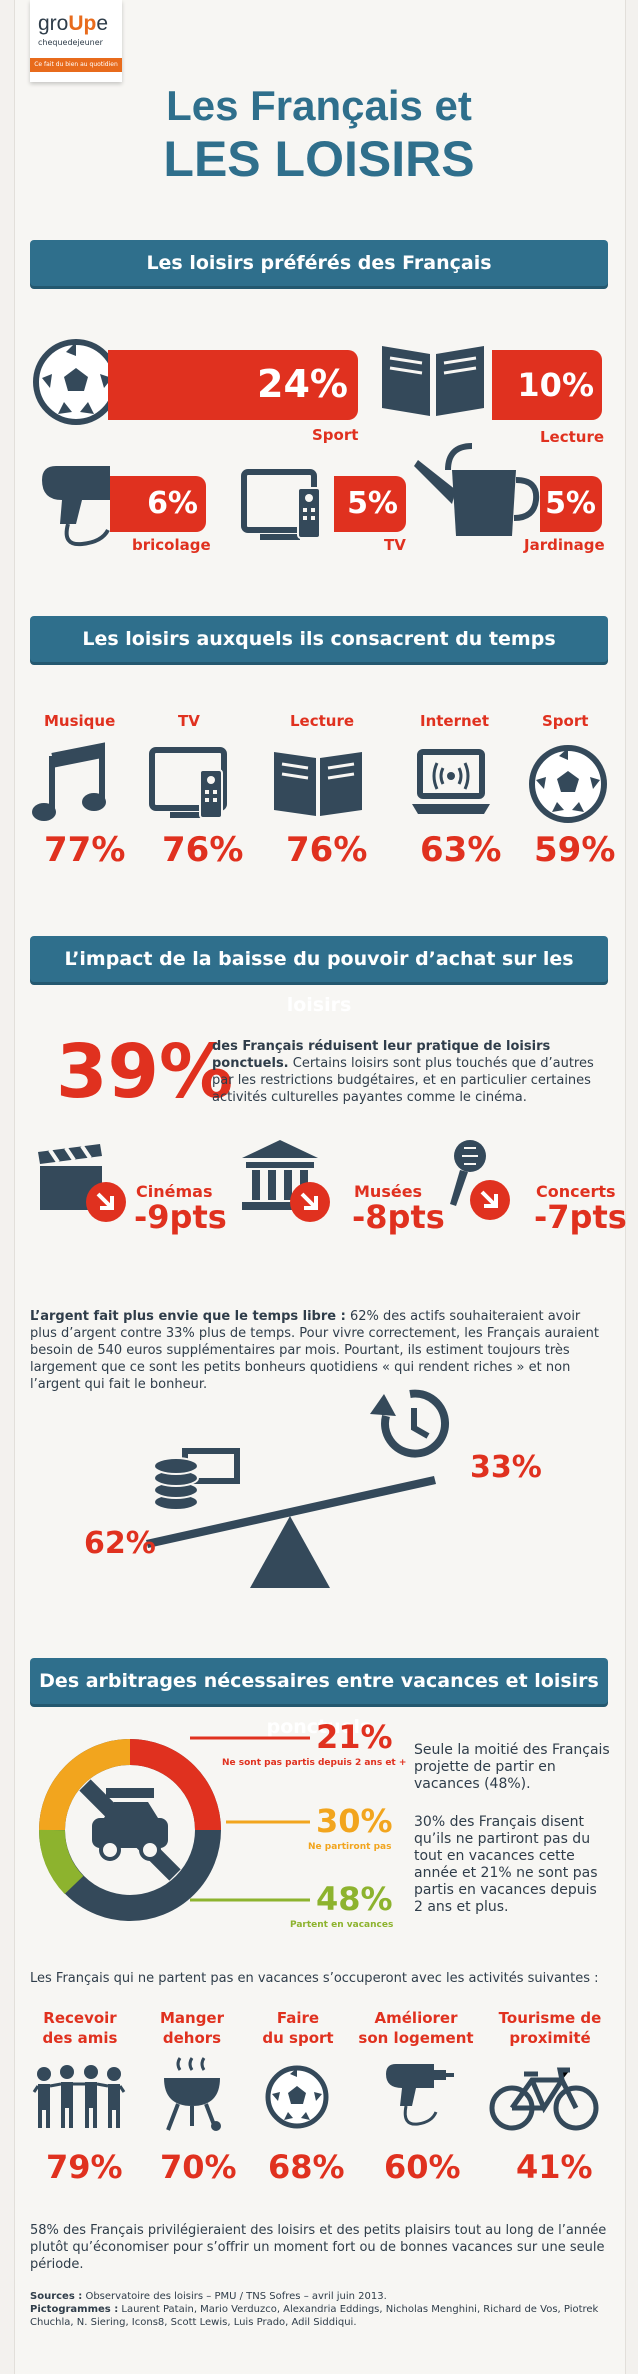 Image resolution: width=638 pixels, height=2374 pixels. Describe the element at coordinates (335, 435) in the screenshot. I see `label-sport: Sport` at that location.